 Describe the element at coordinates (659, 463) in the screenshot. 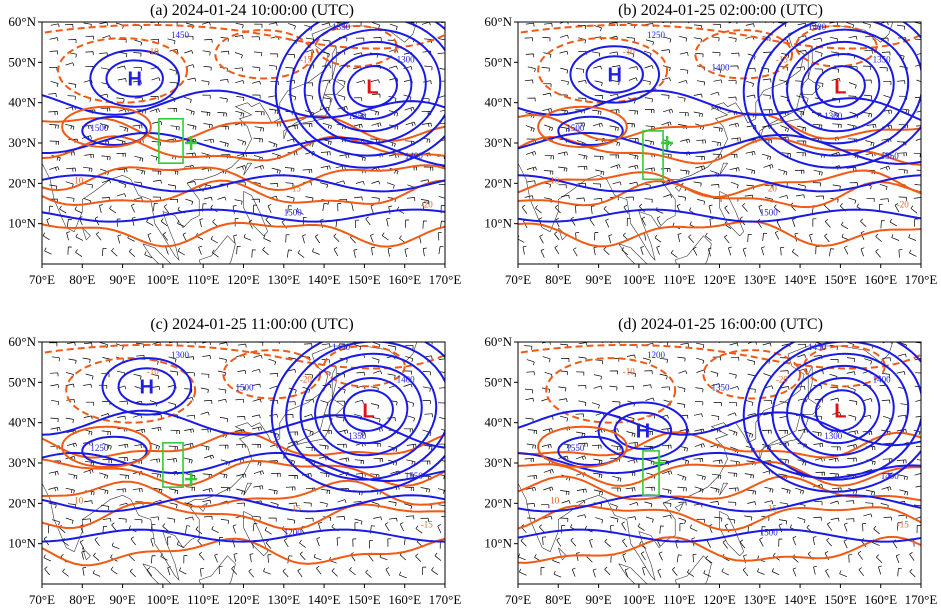

I see `station-marker` at that location.